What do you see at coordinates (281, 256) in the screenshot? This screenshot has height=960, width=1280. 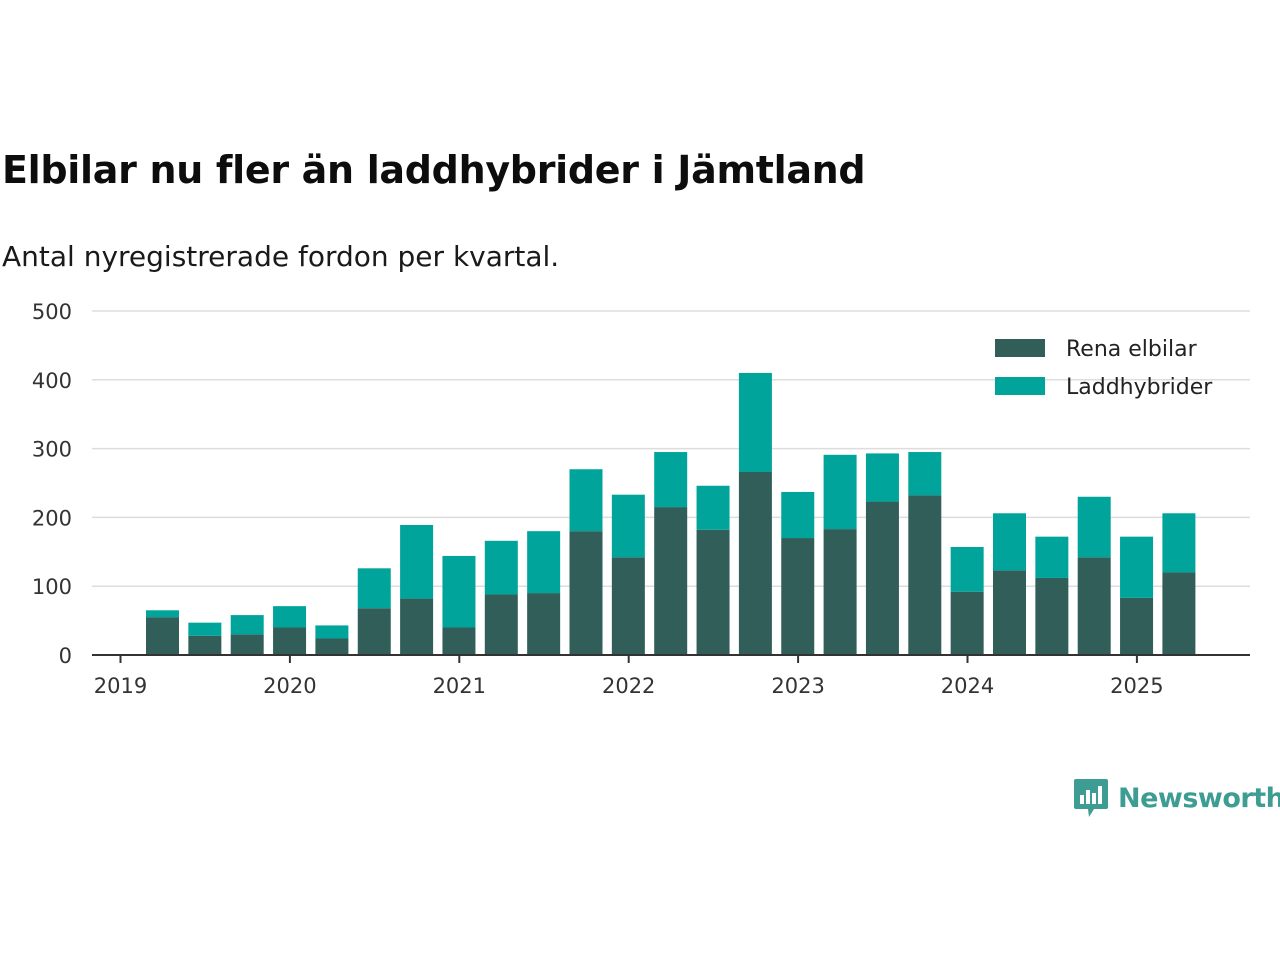 I see `chart-subtitle: Antal nyregistrerade fordon per kvartal.` at bounding box center [281, 256].